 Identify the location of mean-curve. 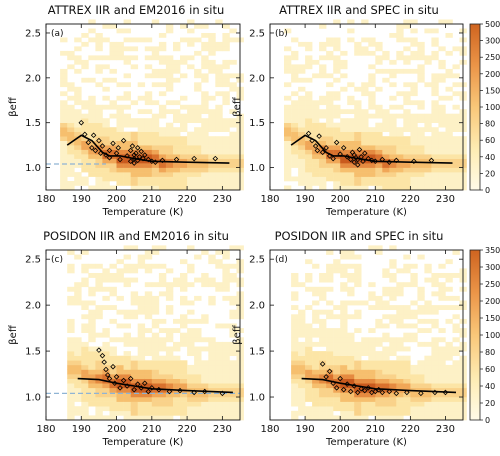
(371, 149).